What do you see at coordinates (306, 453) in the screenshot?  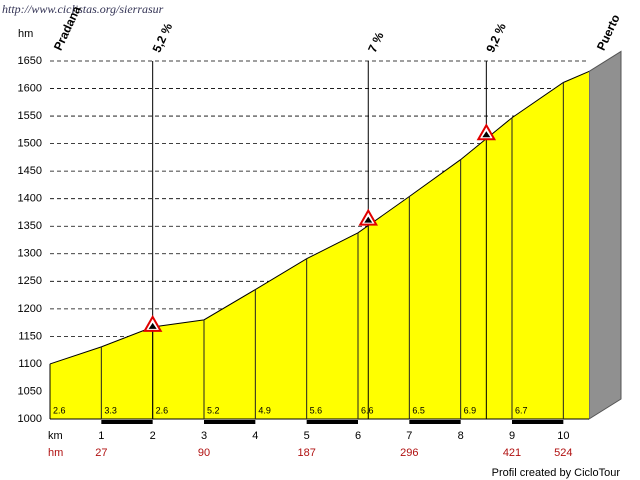 I see `climb-value: 187` at bounding box center [306, 453].